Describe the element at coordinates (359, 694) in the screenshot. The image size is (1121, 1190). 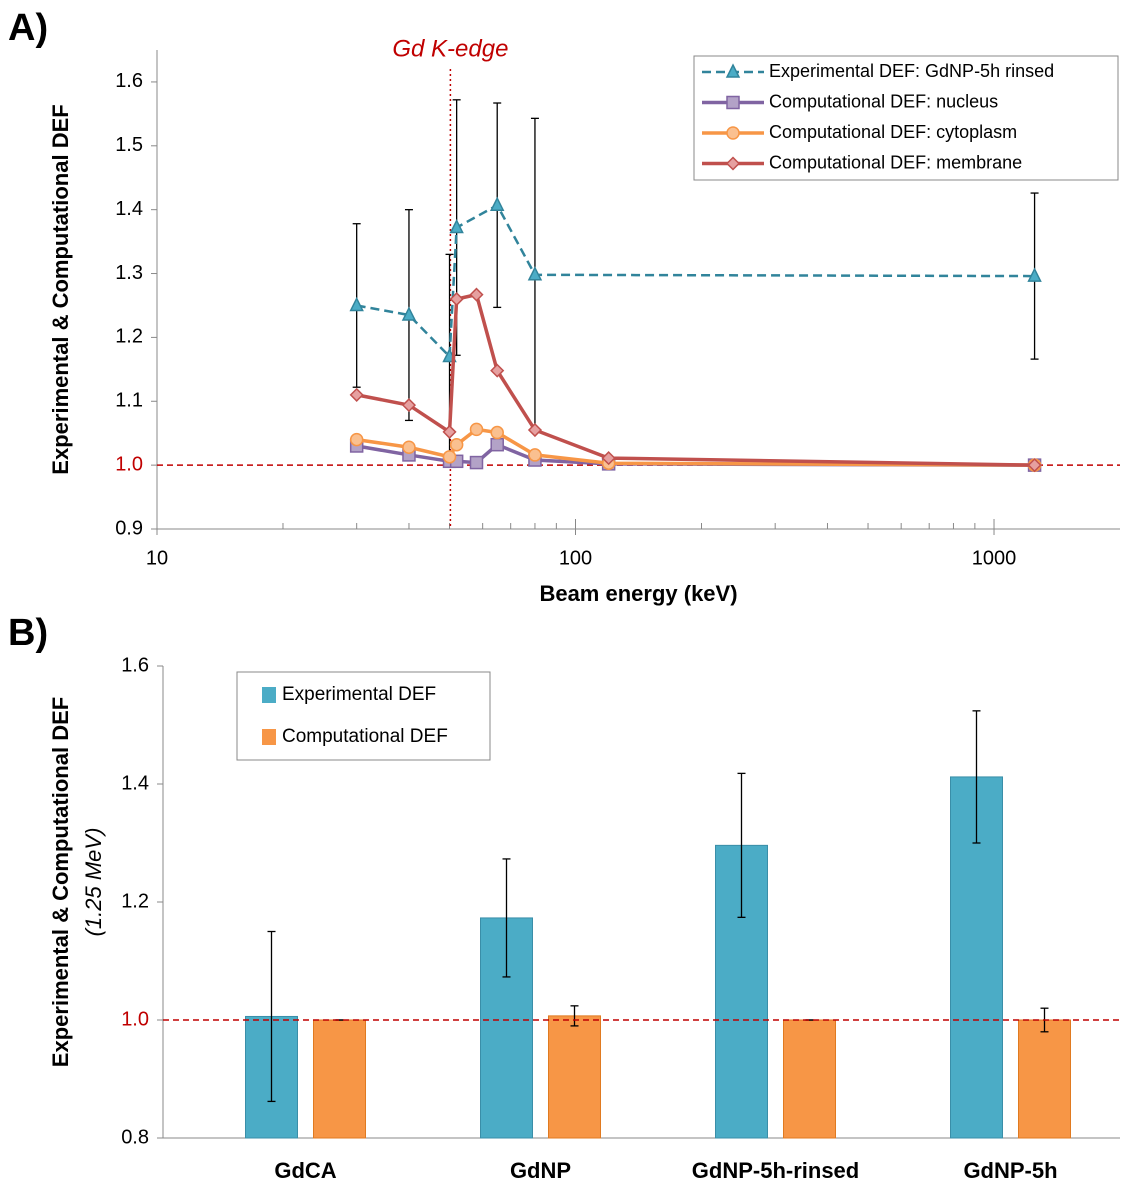
I see `legend-label: Experimental DEF` at that location.